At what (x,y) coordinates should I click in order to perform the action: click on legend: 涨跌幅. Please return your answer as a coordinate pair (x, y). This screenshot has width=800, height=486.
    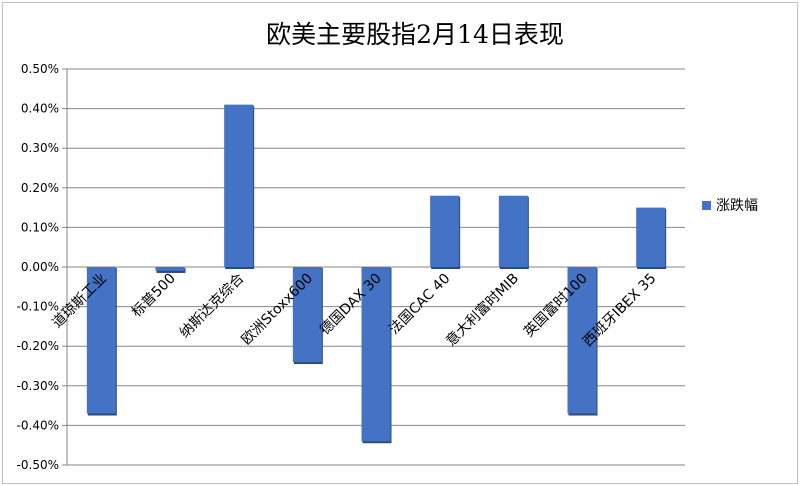
    Looking at the image, I should click on (730, 206).